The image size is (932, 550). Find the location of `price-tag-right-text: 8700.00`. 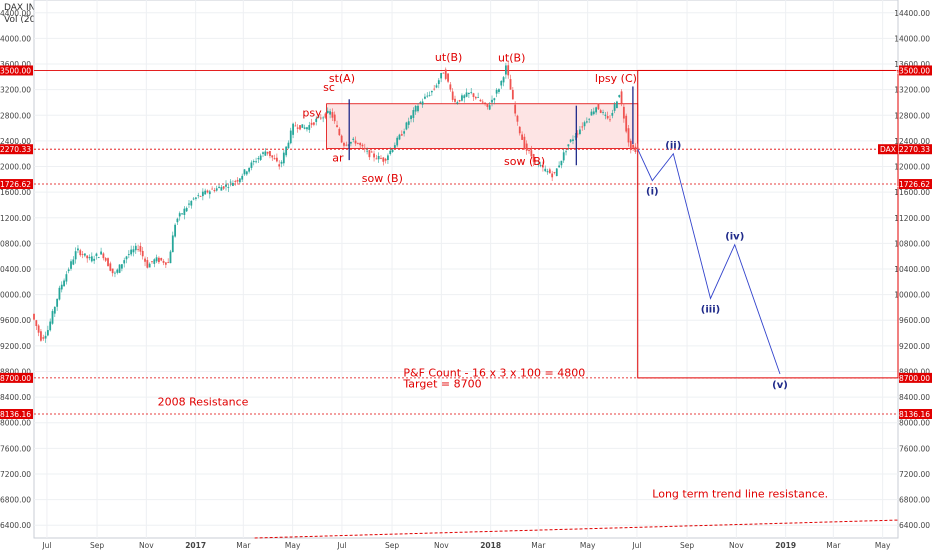

price-tag-right-text: 8700.00 is located at coordinates (914, 378).